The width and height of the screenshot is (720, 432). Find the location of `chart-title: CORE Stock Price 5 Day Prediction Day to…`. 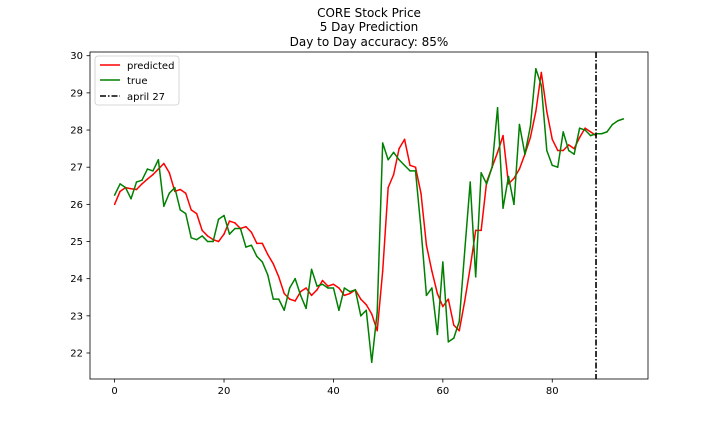

chart-title: CORE Stock Price 5 Day Prediction Day to… is located at coordinates (369, 27).